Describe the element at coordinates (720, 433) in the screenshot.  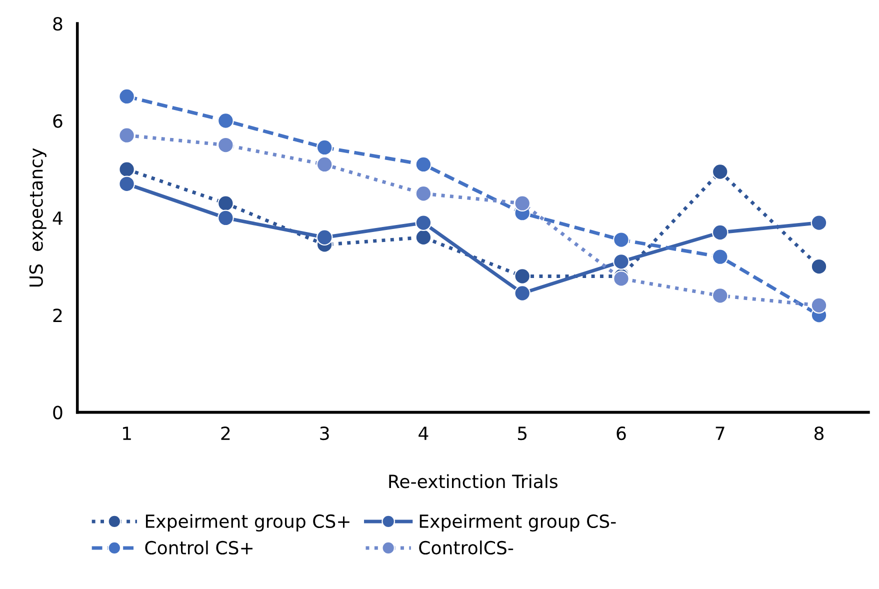
I see `x-tick-label: 7` at that location.